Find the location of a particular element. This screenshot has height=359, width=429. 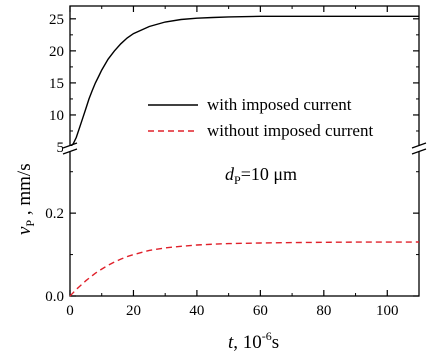

y-tick-label-upper: 15 is located at coordinates (56, 84).